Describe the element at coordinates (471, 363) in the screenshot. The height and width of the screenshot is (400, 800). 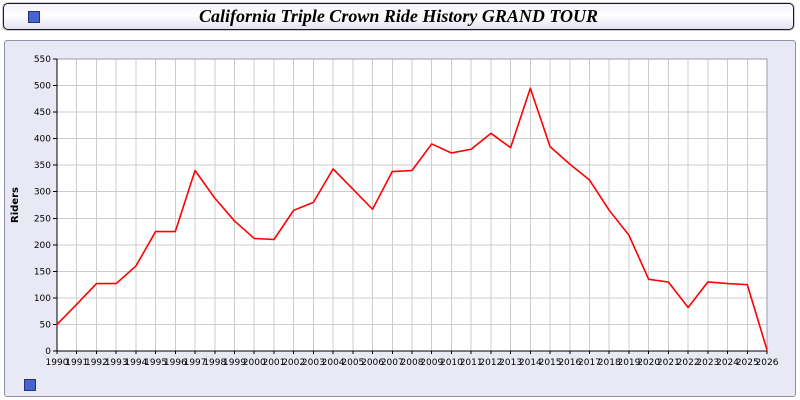
I see `svg-text: 2011` at that location.